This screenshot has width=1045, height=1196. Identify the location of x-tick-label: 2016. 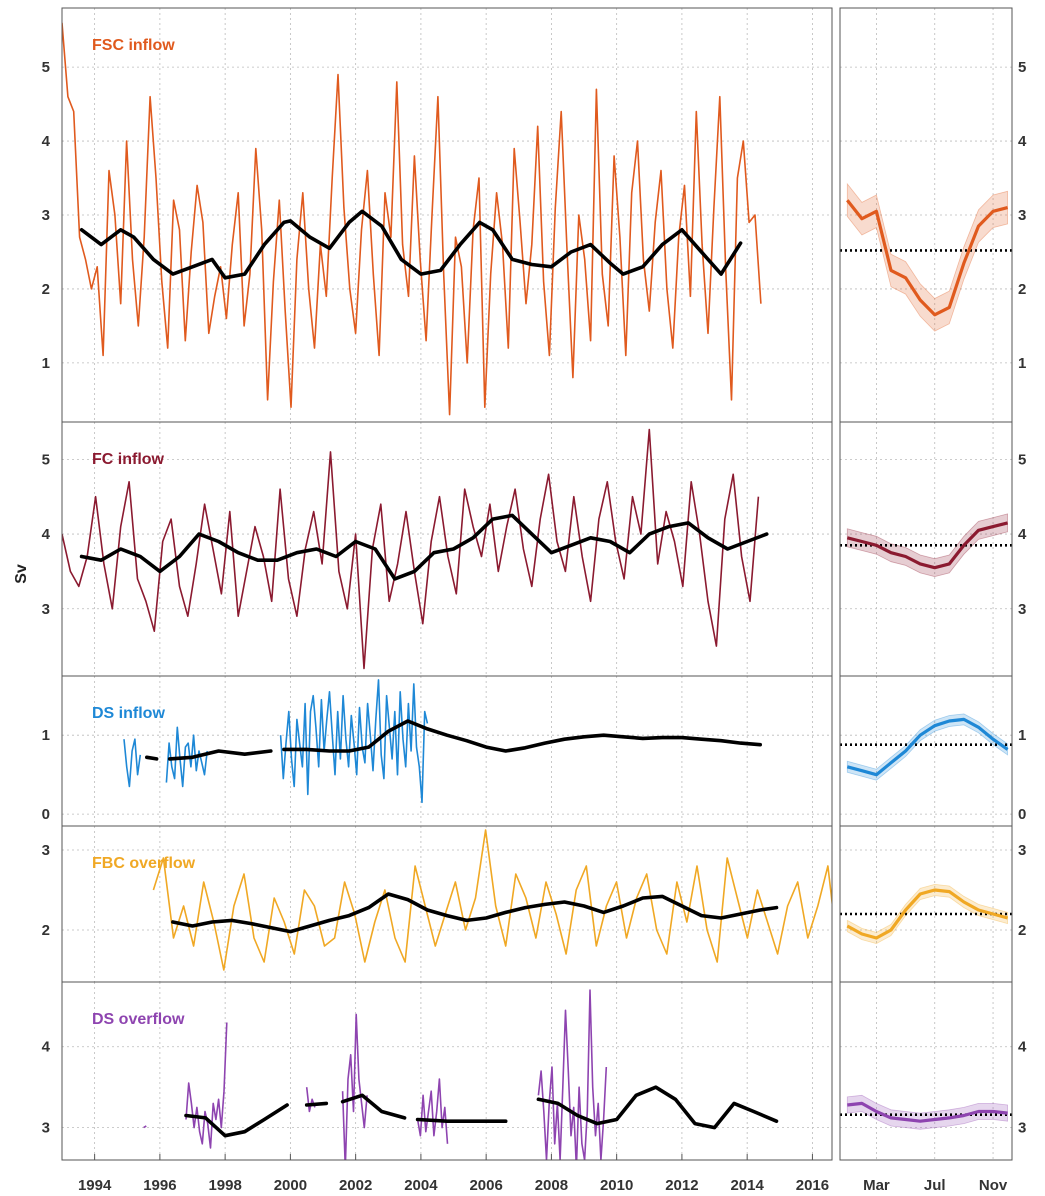
(812, 1185).